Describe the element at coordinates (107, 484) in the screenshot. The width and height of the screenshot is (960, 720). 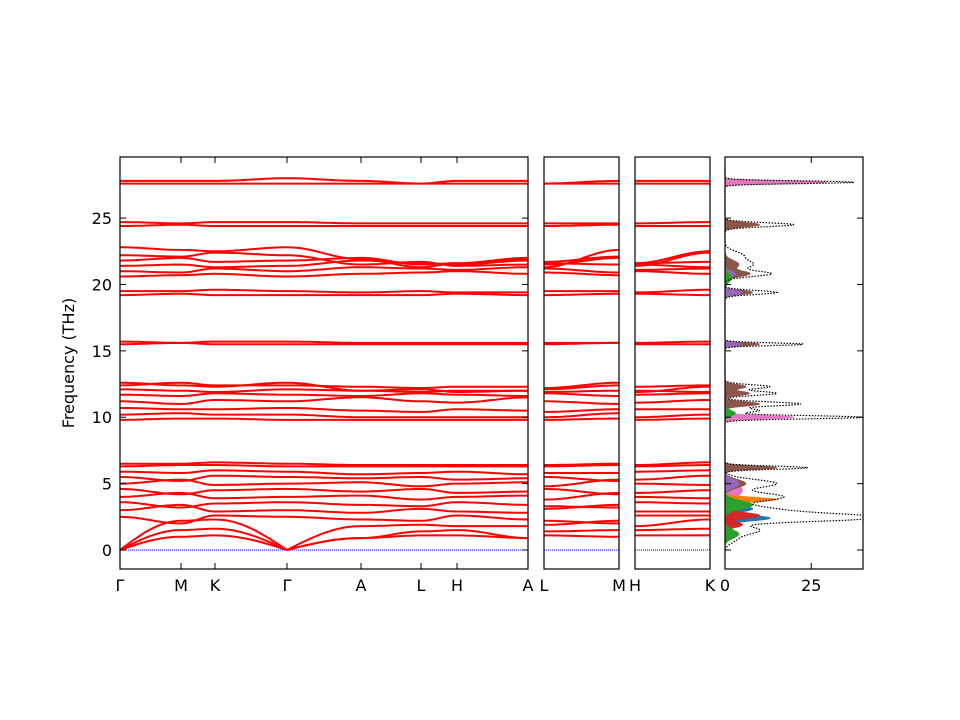
I see `y-tick-label: 5` at that location.